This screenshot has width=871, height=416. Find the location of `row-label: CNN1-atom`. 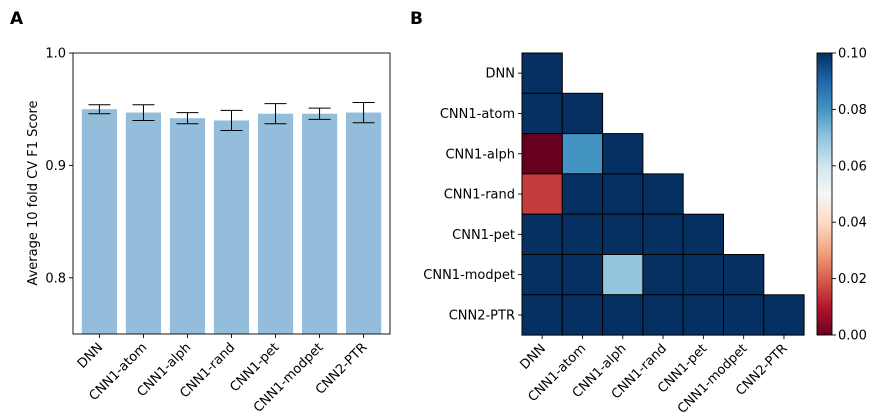

row-label: CNN1-atom is located at coordinates (477, 114).